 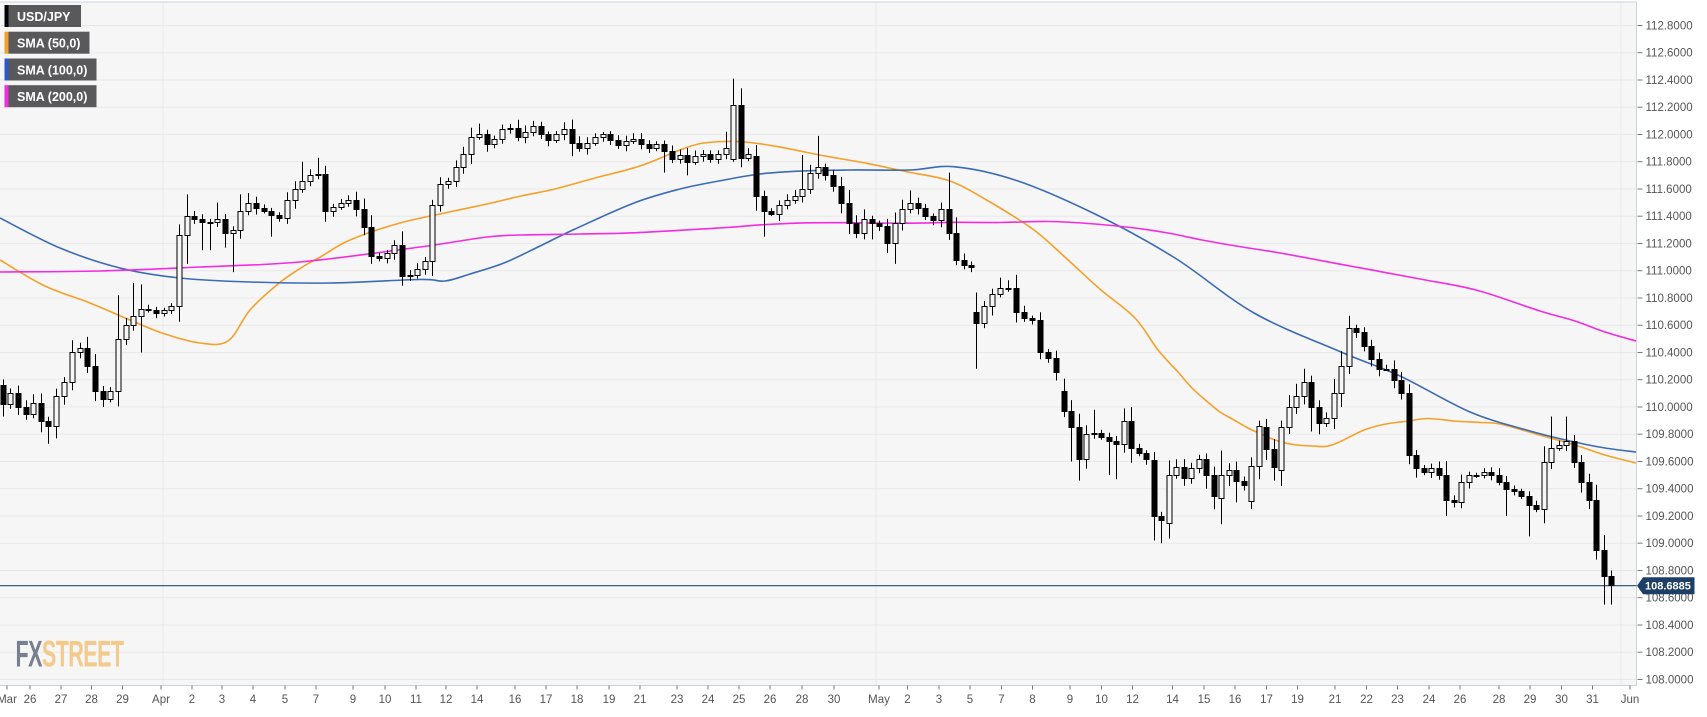 I want to click on svg-text: SMA (100,0), so click(x=52, y=71).